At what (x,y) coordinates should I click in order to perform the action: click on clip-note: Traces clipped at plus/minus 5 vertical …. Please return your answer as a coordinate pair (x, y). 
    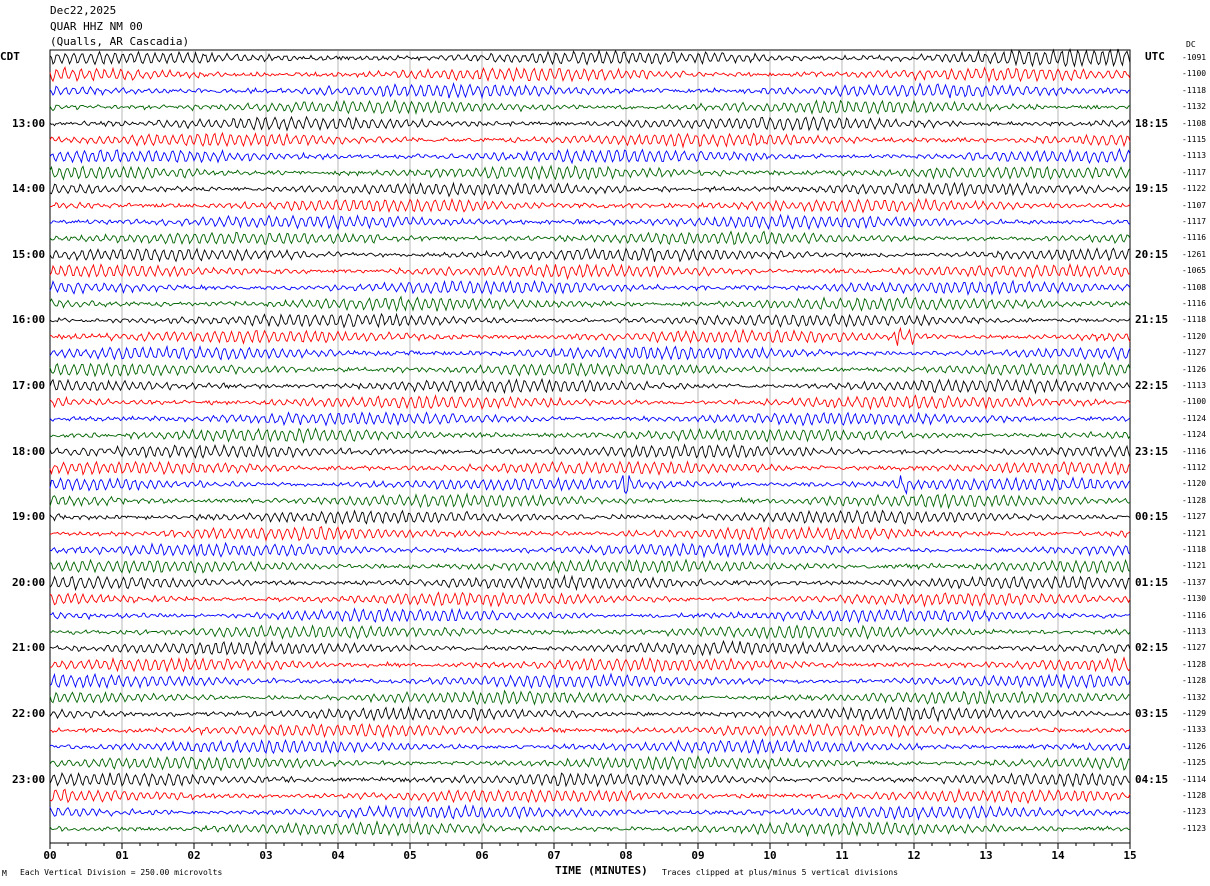
    Looking at the image, I should click on (780, 872).